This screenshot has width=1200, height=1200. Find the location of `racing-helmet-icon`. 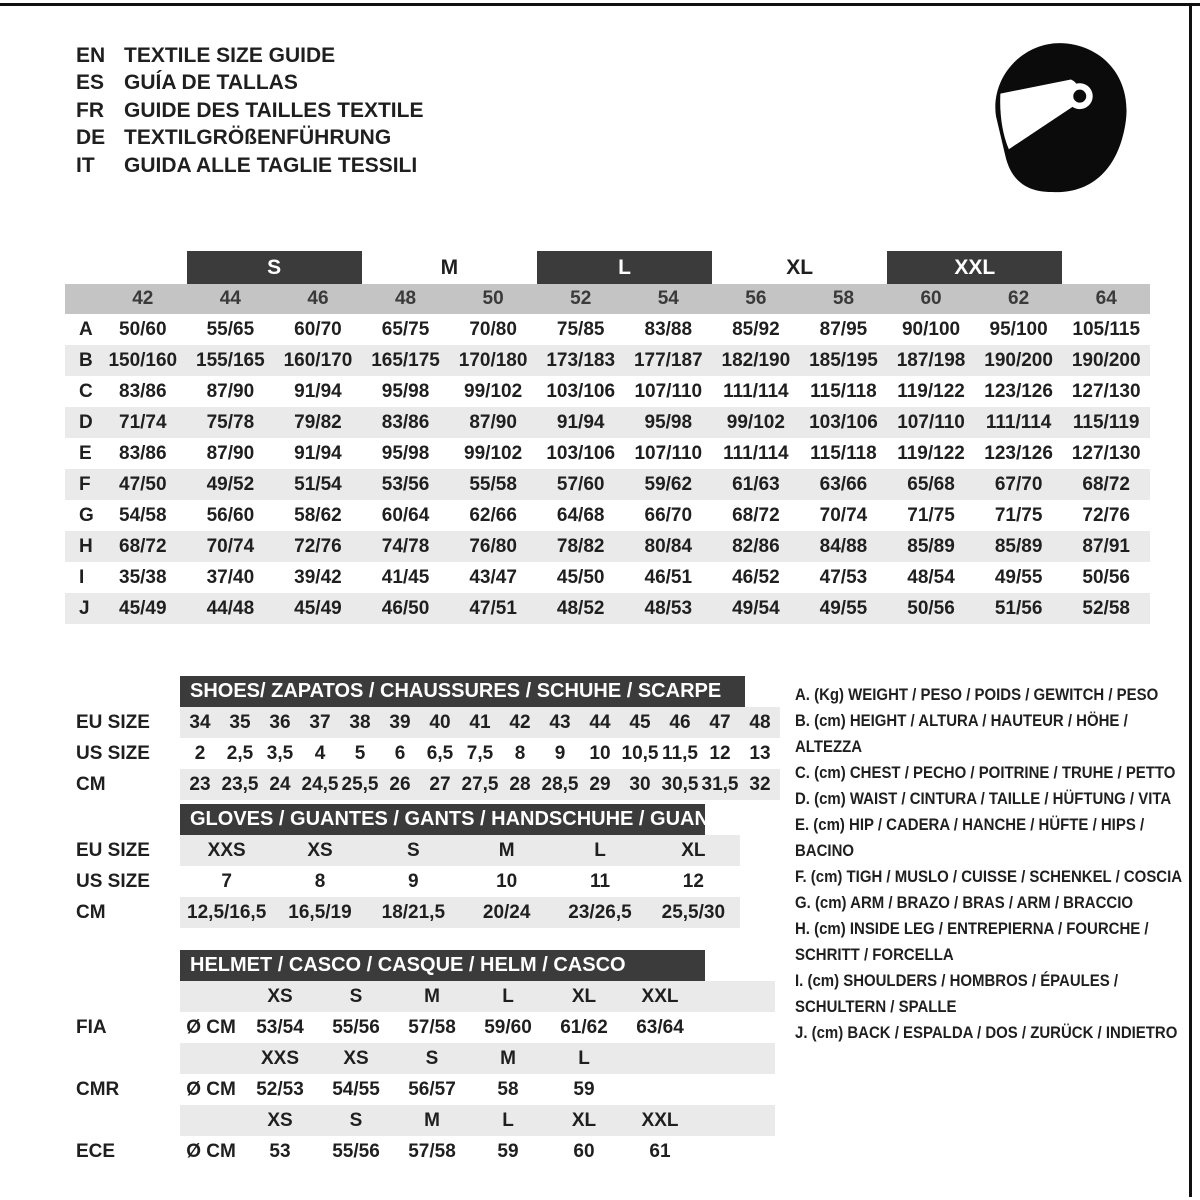

racing-helmet-icon is located at coordinates (1056, 116).